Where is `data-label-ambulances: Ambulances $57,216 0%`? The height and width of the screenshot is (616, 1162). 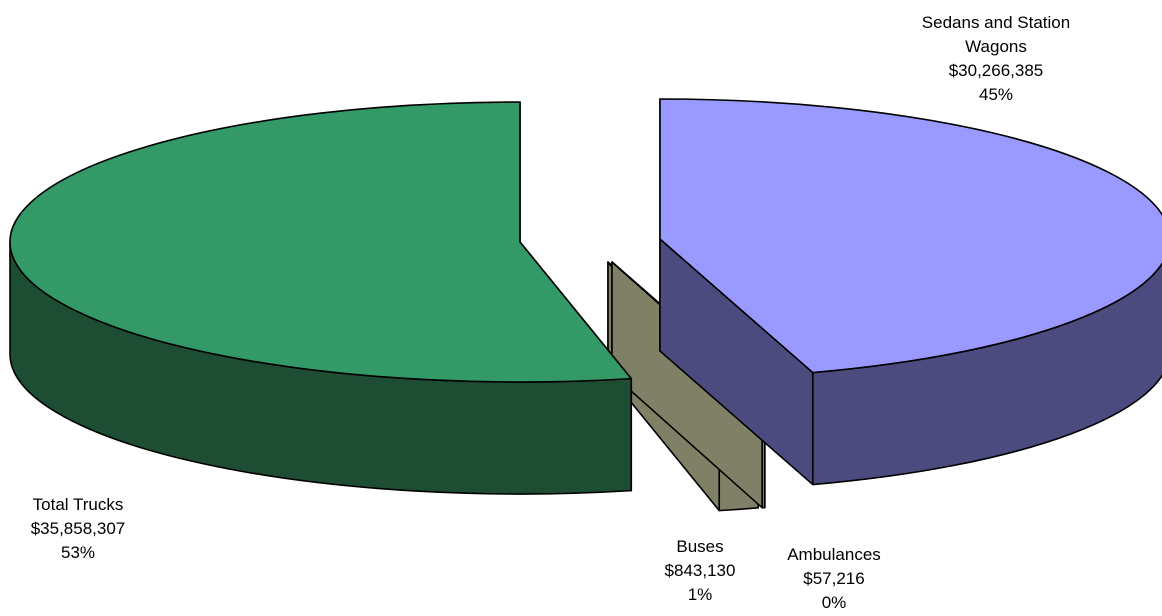 data-label-ambulances: Ambulances $57,216 0% is located at coordinates (834, 578).